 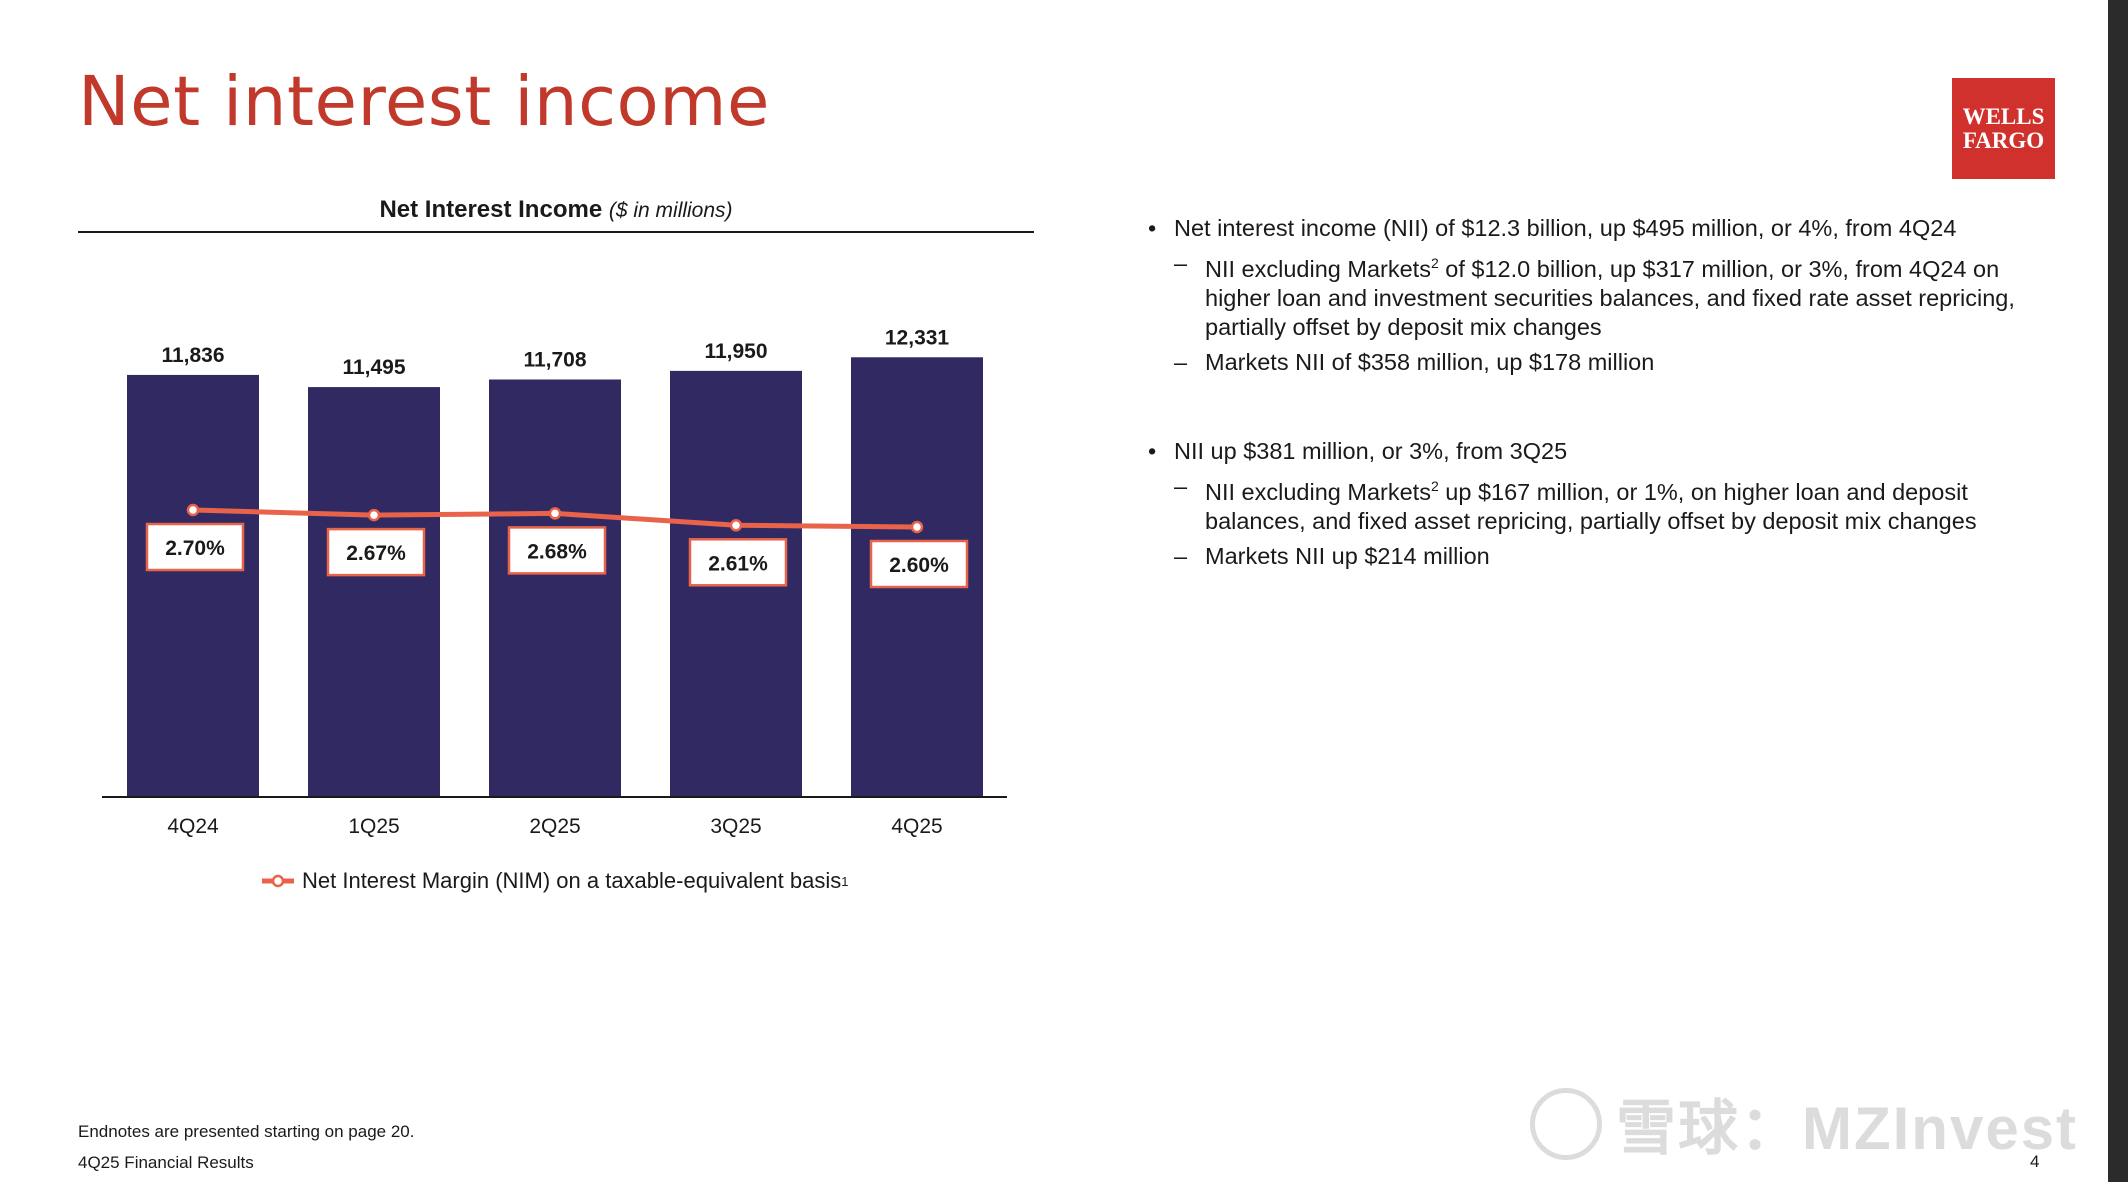 I want to click on bar-value-label: 11,950, so click(x=735, y=351).